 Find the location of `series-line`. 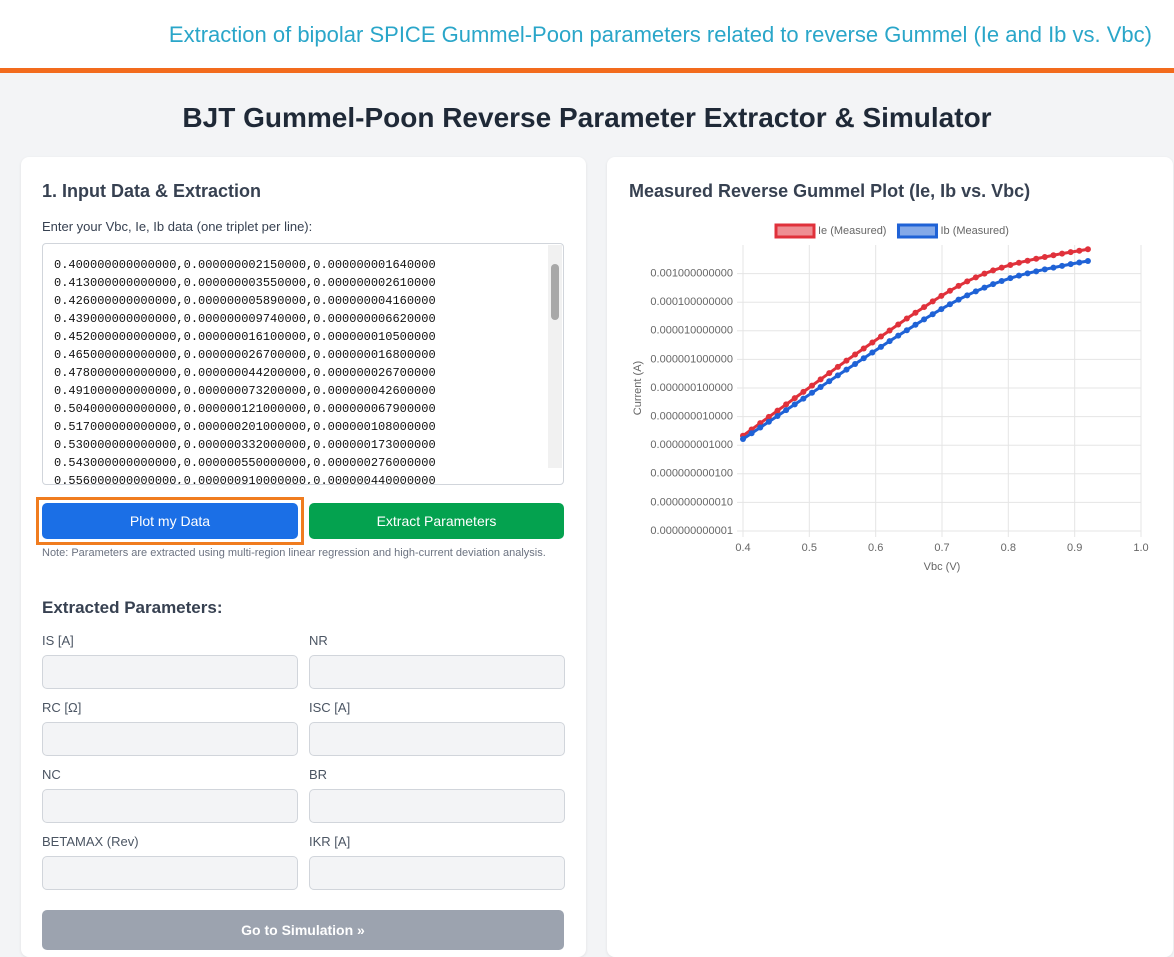

series-line is located at coordinates (915, 342).